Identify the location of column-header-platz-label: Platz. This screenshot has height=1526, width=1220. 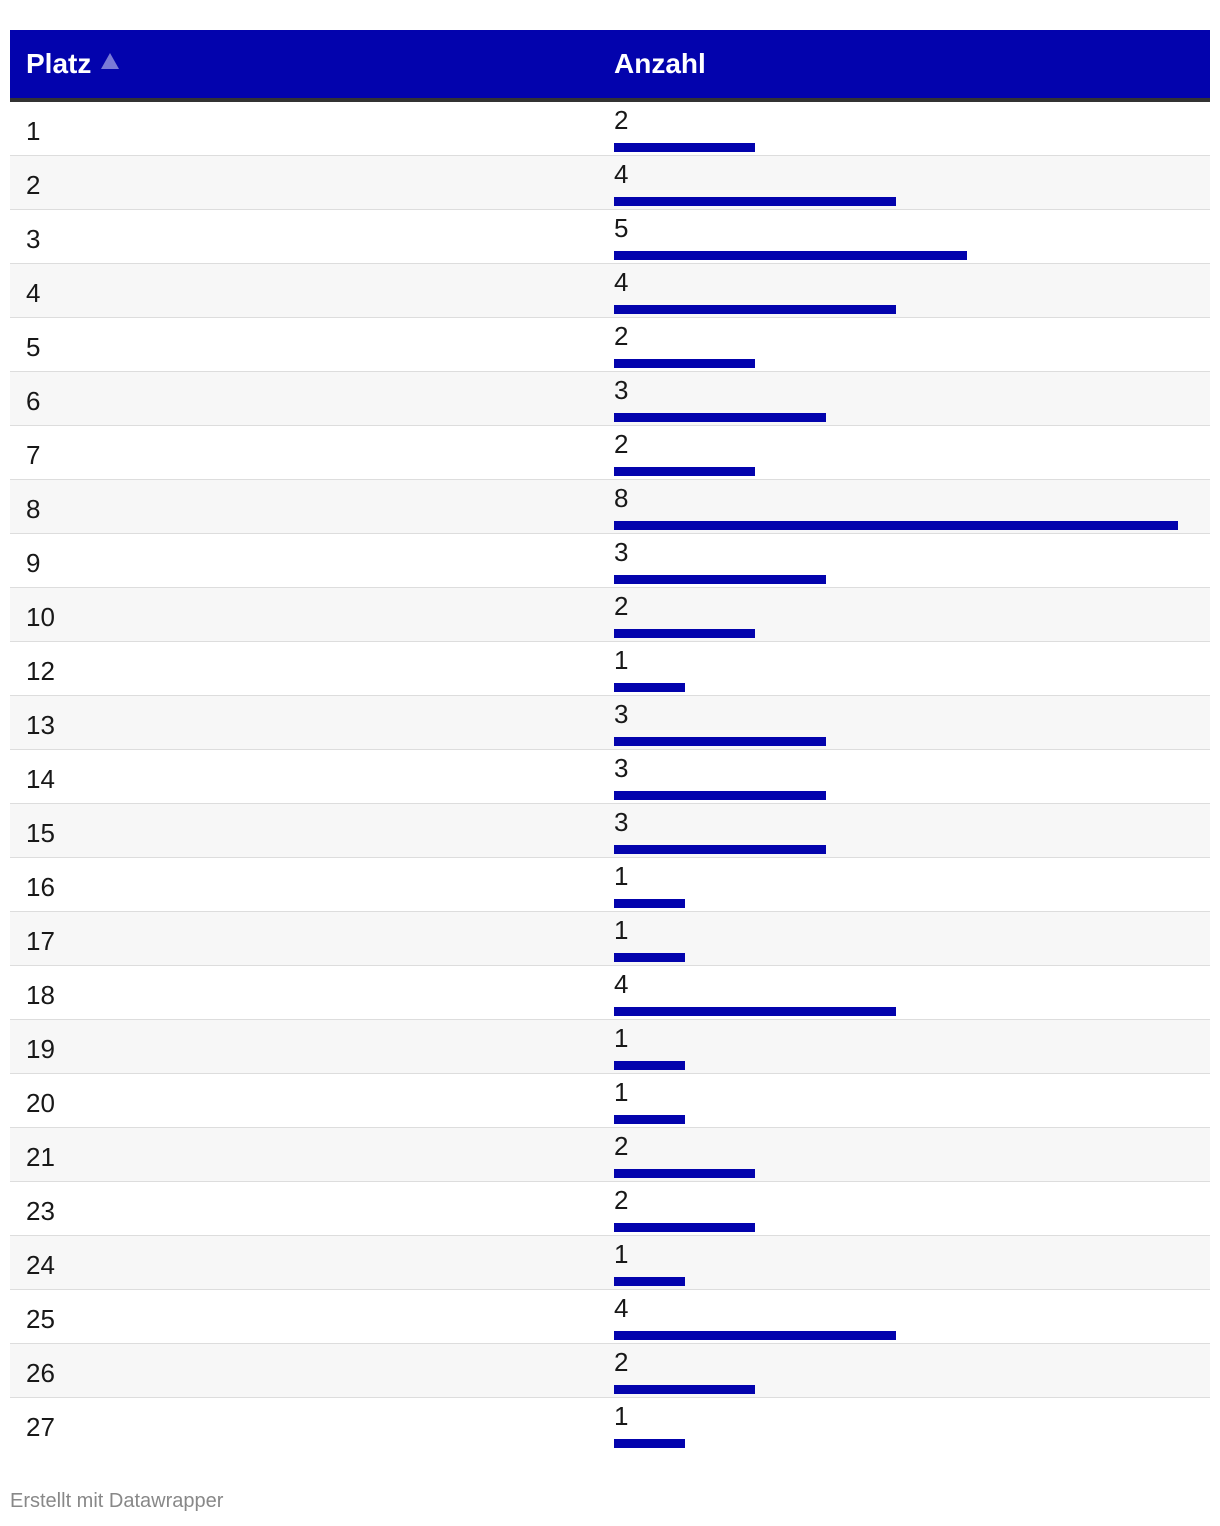
(59, 63).